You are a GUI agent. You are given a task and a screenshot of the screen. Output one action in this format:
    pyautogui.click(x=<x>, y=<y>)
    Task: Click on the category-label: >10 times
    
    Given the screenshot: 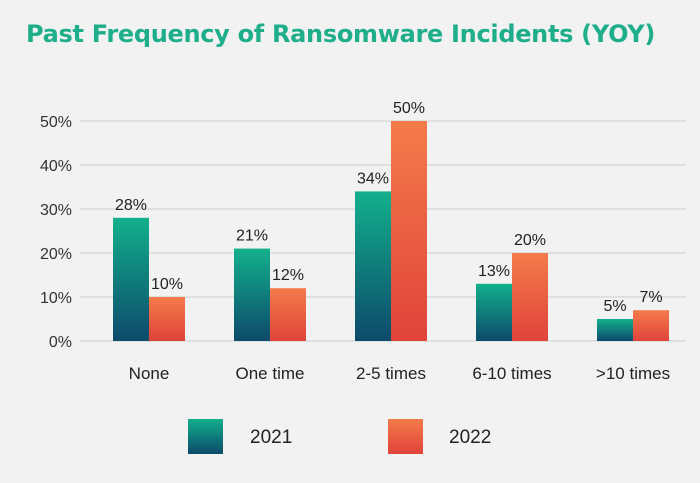 What is the action you would take?
    pyautogui.click(x=633, y=373)
    